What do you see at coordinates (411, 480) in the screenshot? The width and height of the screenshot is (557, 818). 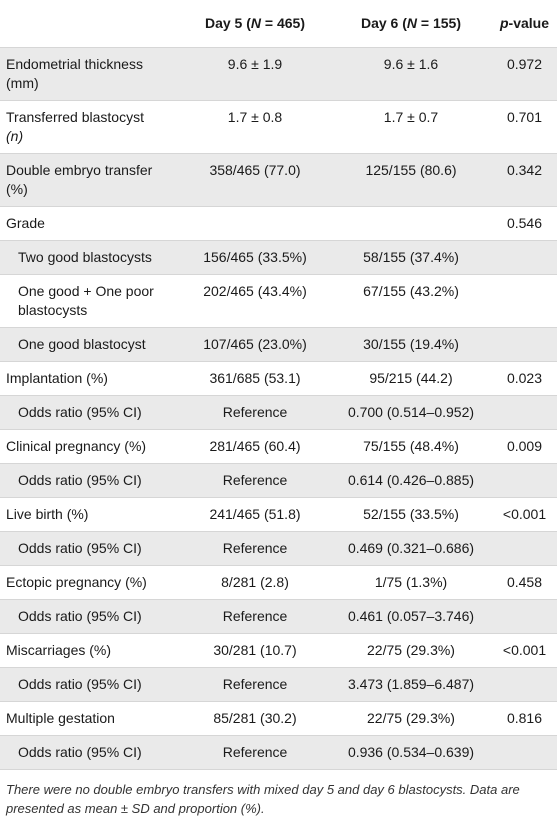 I see `row-day6-value: 0.614 (0.426–0.885)` at bounding box center [411, 480].